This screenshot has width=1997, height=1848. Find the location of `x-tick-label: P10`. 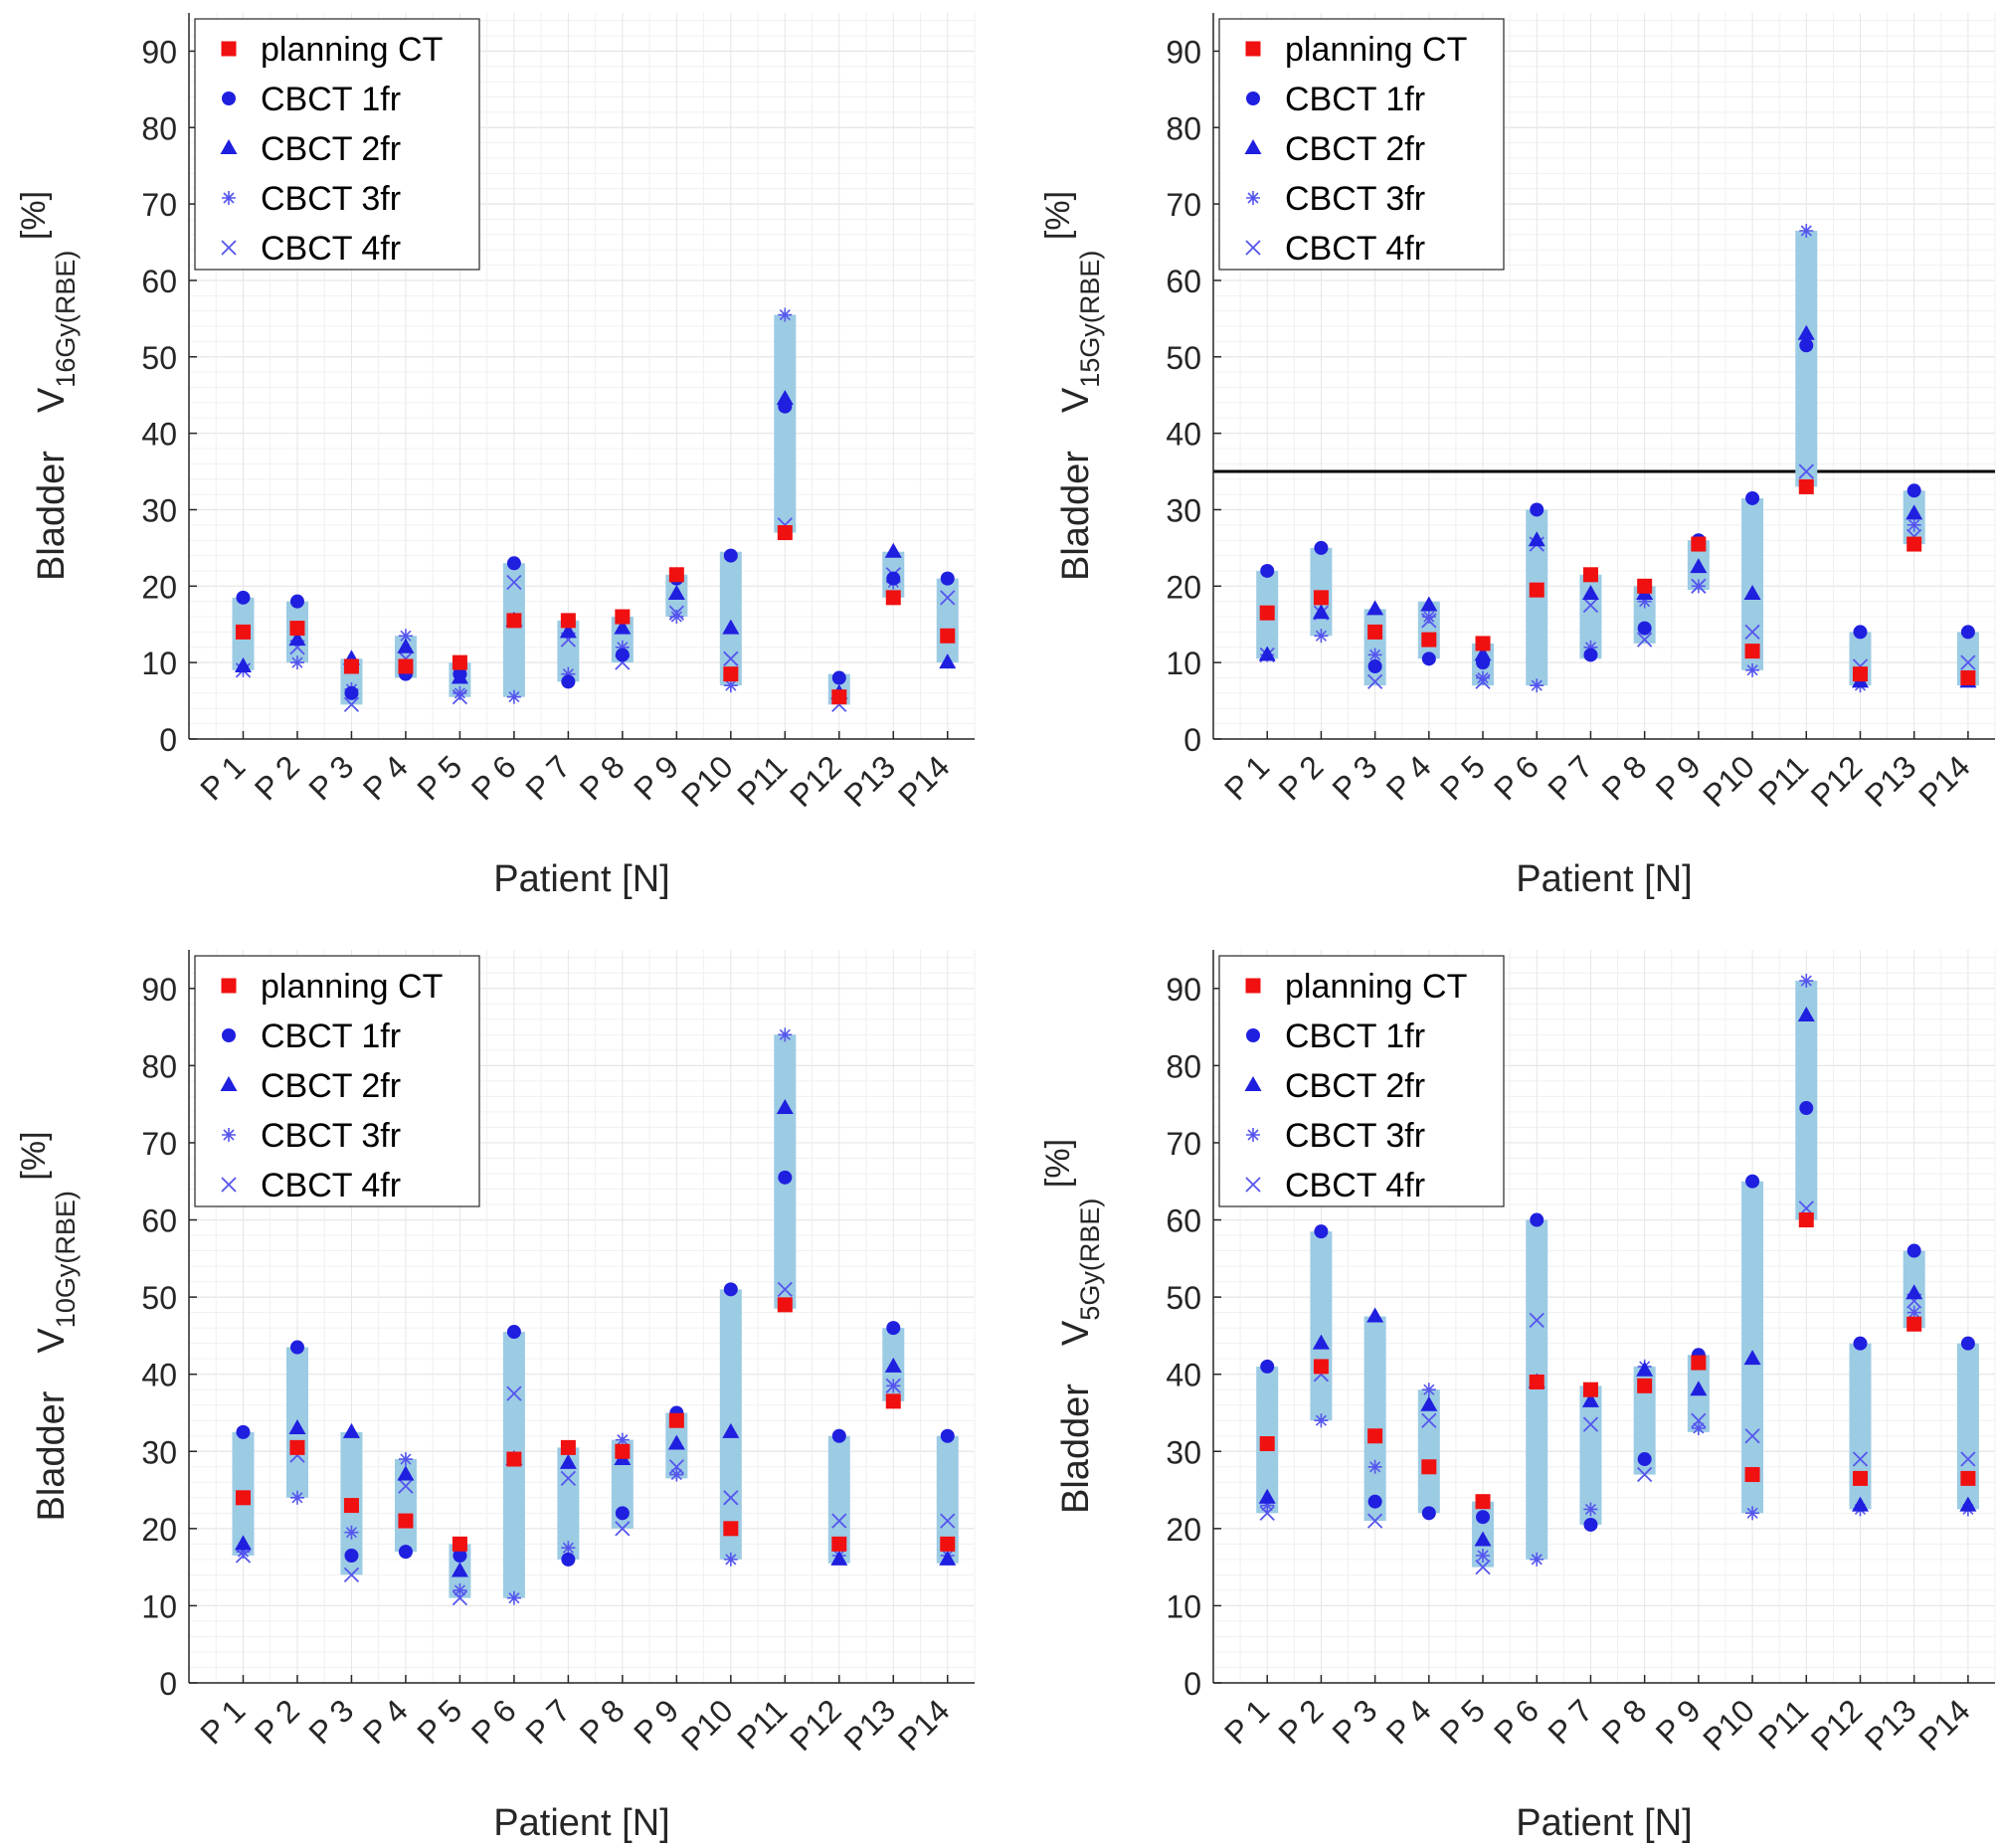

x-tick-label: P10 is located at coordinates (707, 781).